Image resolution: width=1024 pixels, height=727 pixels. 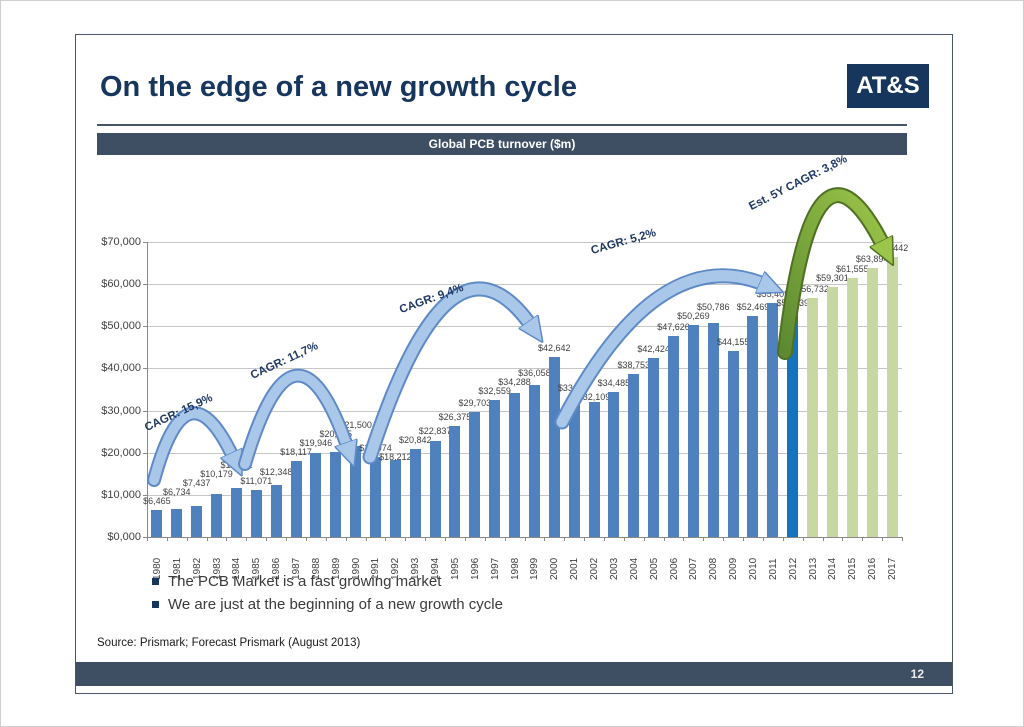 What do you see at coordinates (634, 455) in the screenshot?
I see `bar-2004` at bounding box center [634, 455].